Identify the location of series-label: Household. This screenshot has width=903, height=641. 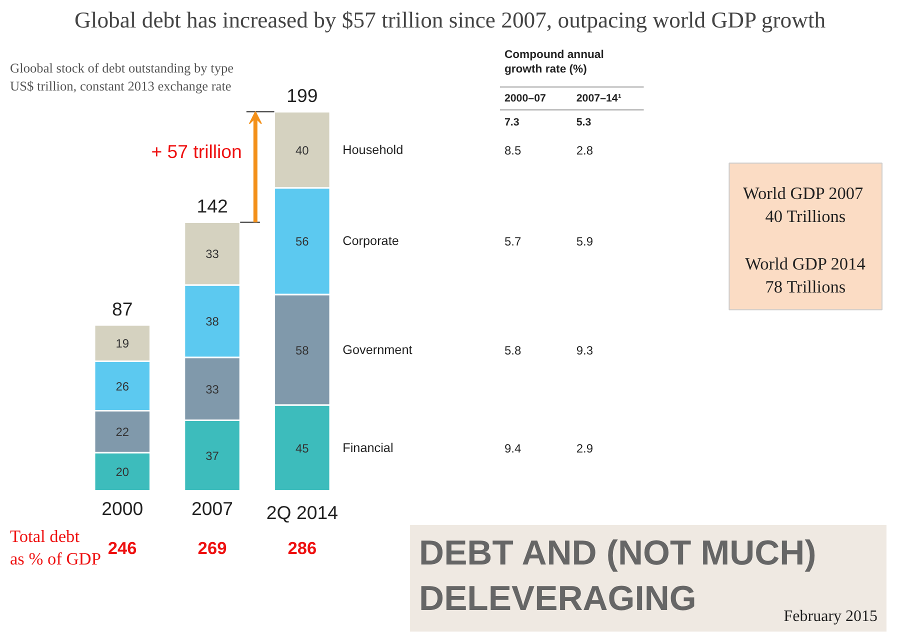
(373, 149).